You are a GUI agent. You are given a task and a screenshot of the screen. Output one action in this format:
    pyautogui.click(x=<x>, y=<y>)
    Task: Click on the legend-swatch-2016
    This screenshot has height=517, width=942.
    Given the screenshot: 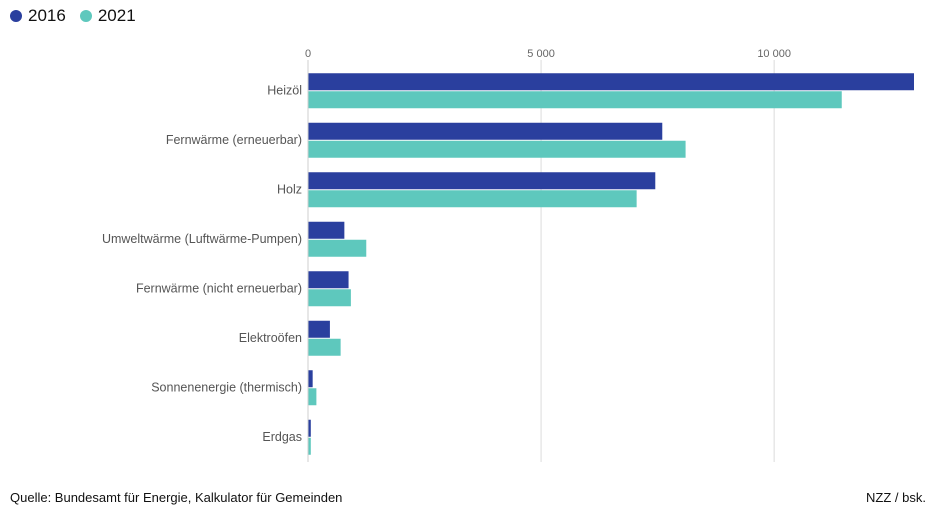 What is the action you would take?
    pyautogui.click(x=16, y=16)
    